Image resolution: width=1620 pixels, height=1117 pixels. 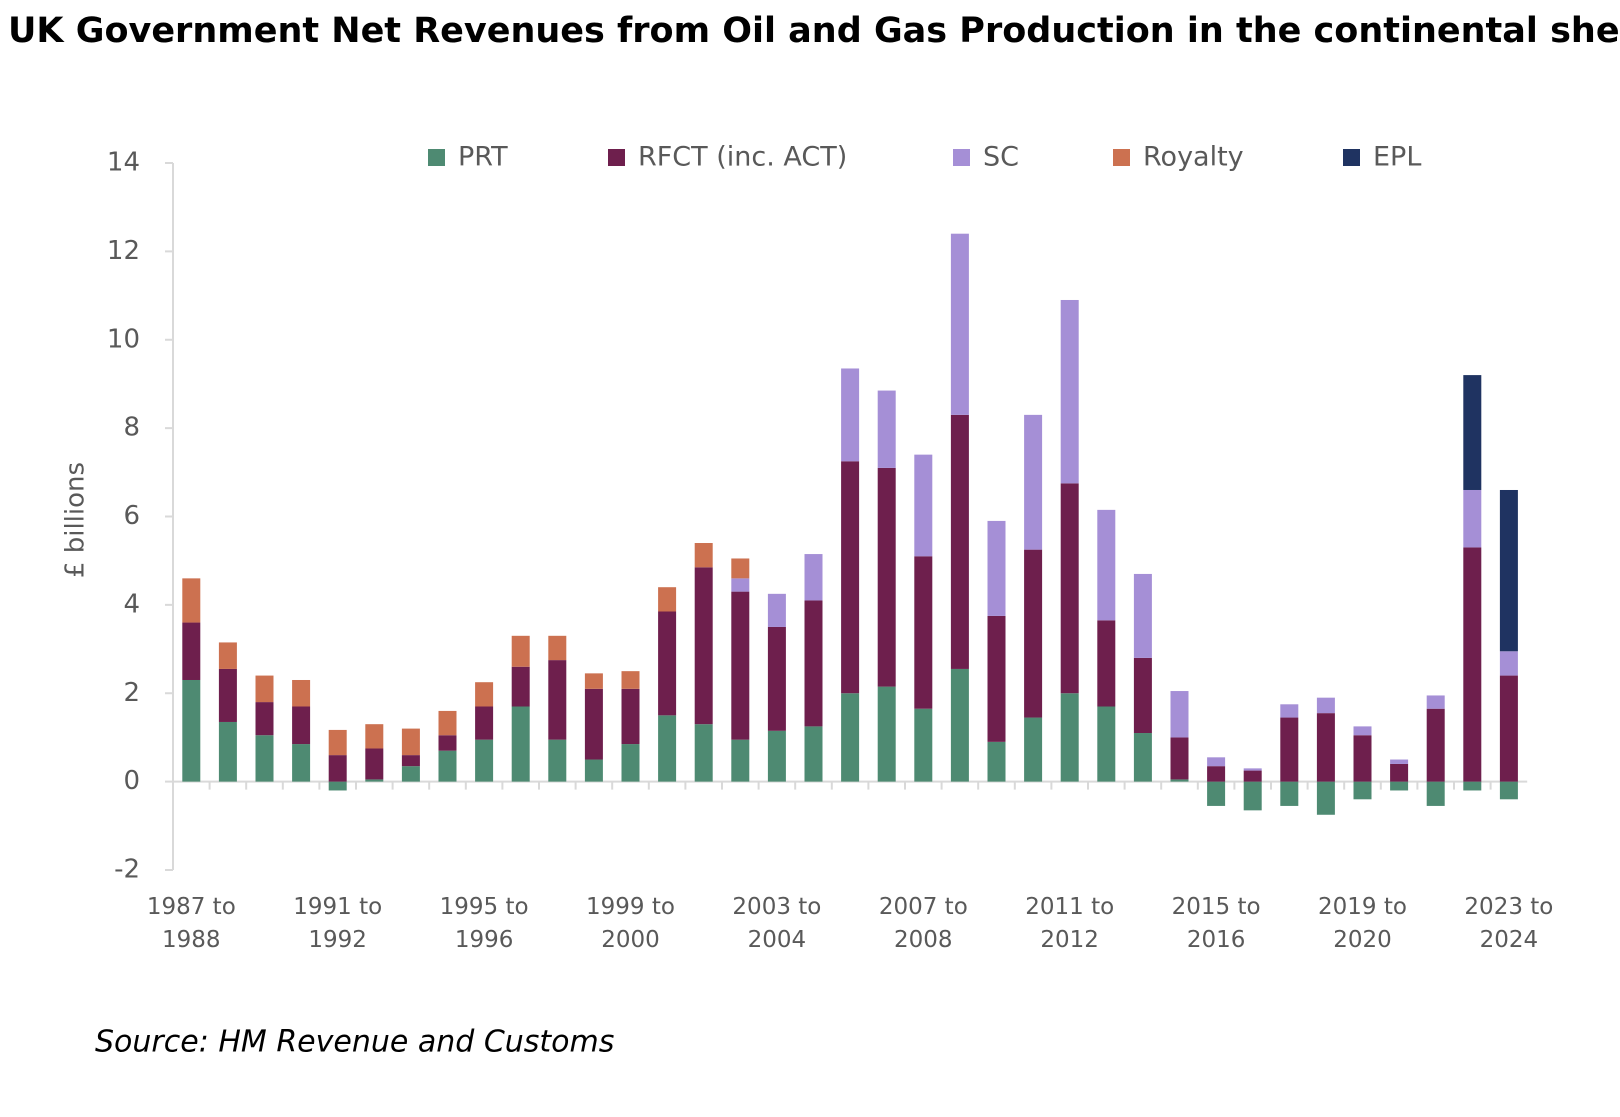 I want to click on legend-label: SC, so click(x=1001, y=157).